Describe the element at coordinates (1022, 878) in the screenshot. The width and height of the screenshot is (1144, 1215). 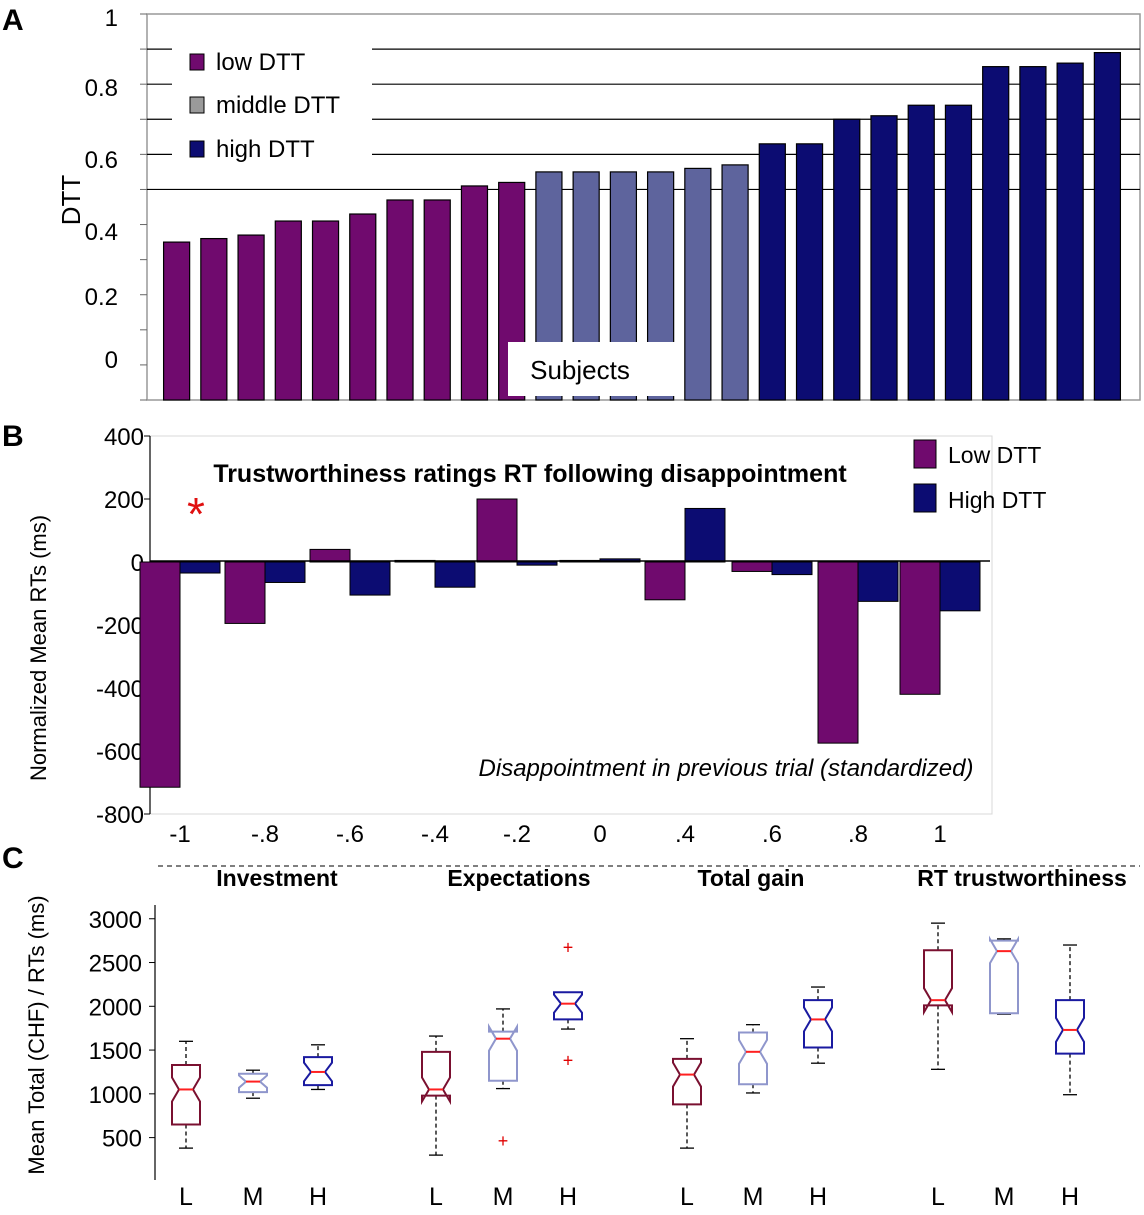
I see `group-label: RT trustworthiness` at that location.